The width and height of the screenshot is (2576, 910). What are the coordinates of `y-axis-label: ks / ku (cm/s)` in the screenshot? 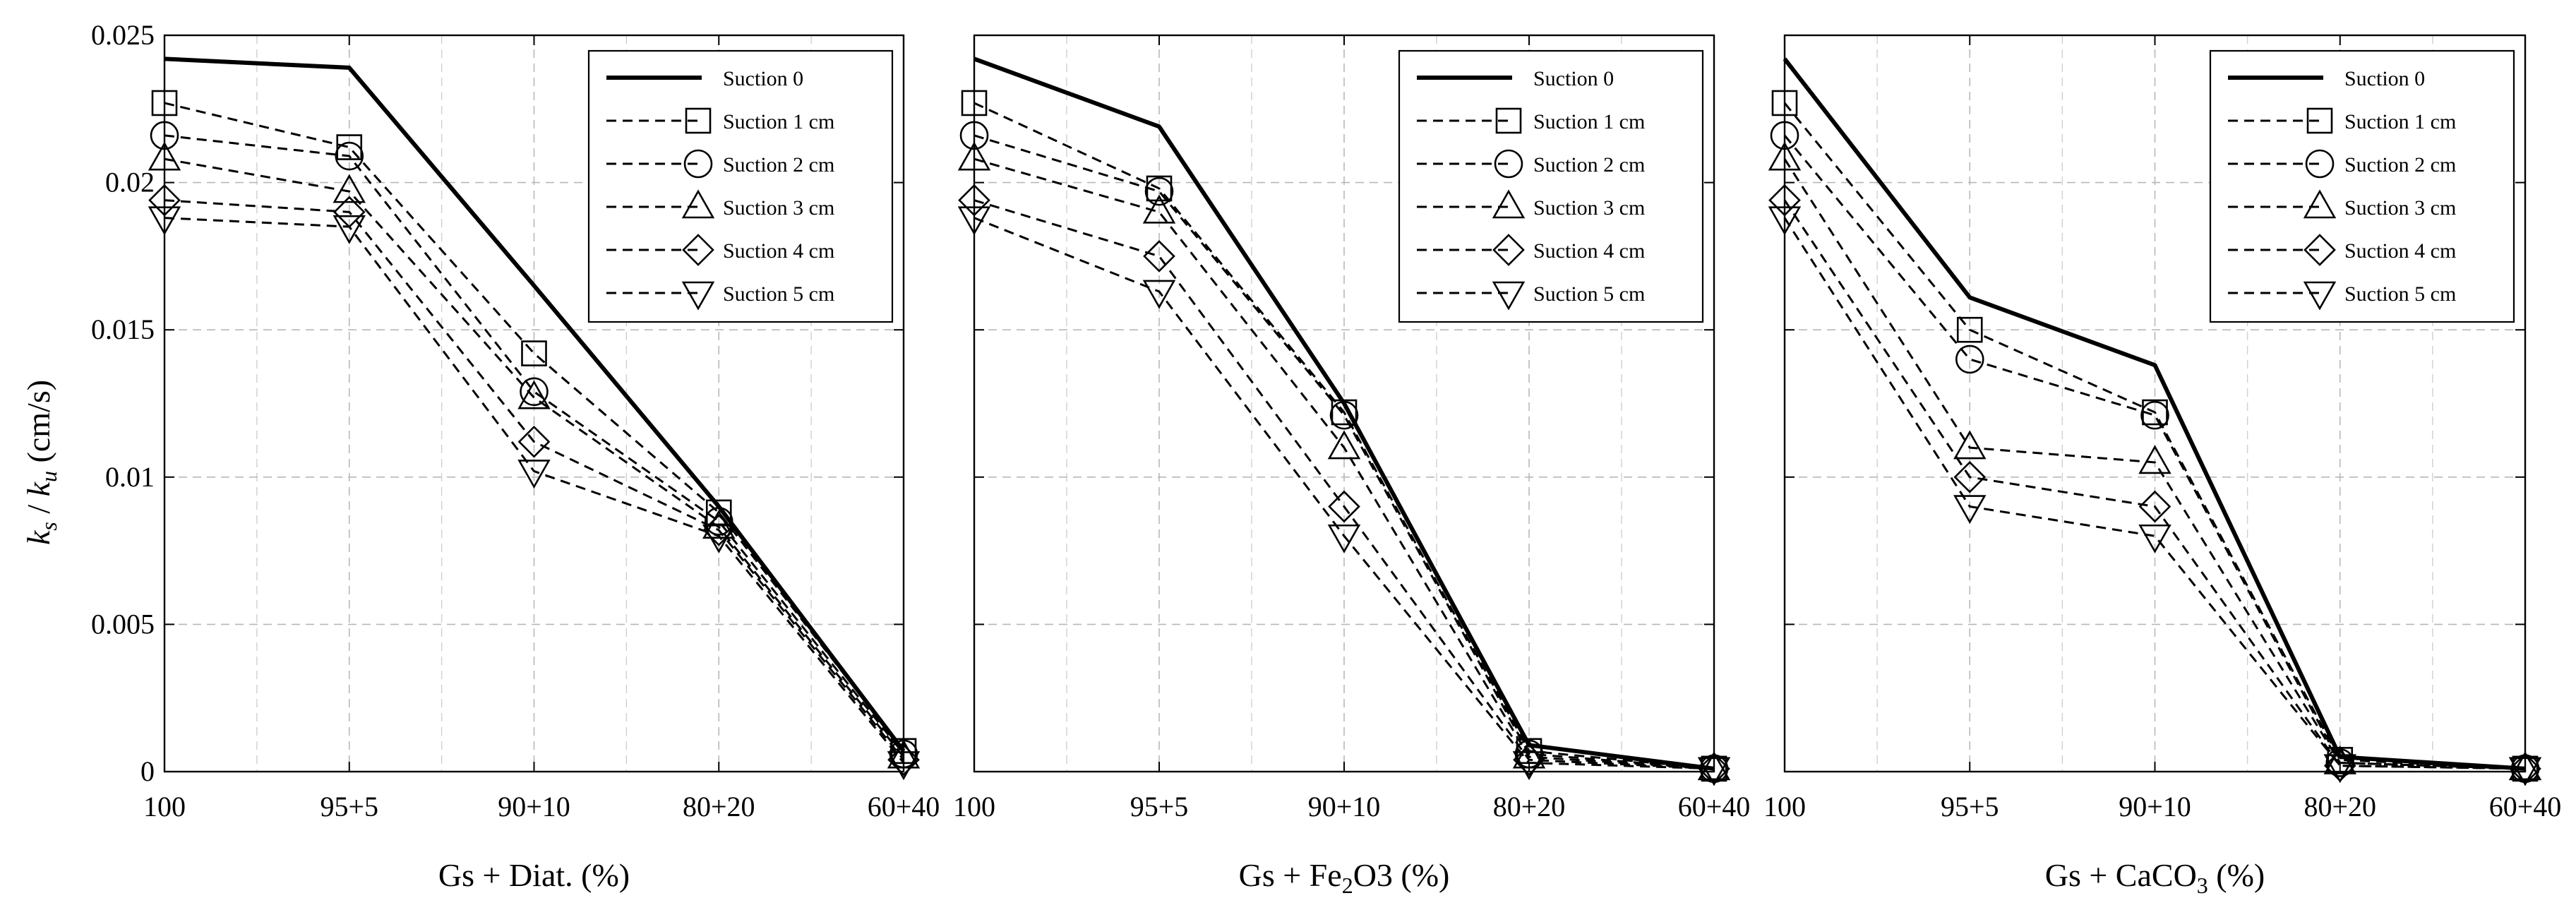 It's located at (40, 462).